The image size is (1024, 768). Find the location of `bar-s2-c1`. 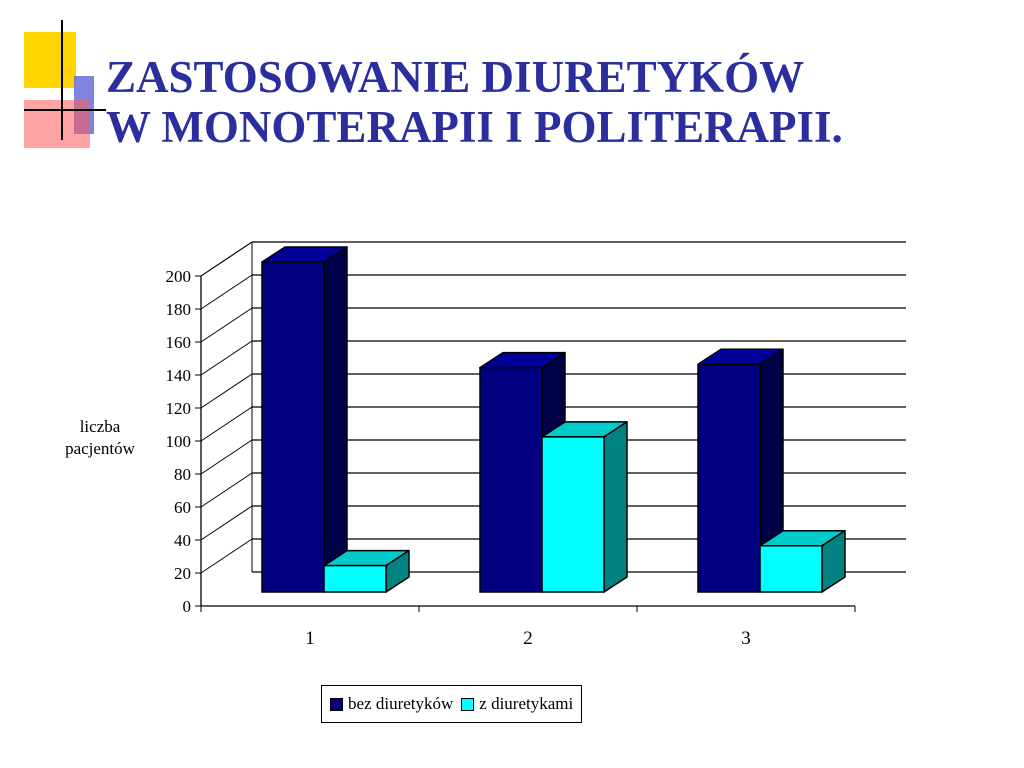

bar-s2-c1 is located at coordinates (355, 578).